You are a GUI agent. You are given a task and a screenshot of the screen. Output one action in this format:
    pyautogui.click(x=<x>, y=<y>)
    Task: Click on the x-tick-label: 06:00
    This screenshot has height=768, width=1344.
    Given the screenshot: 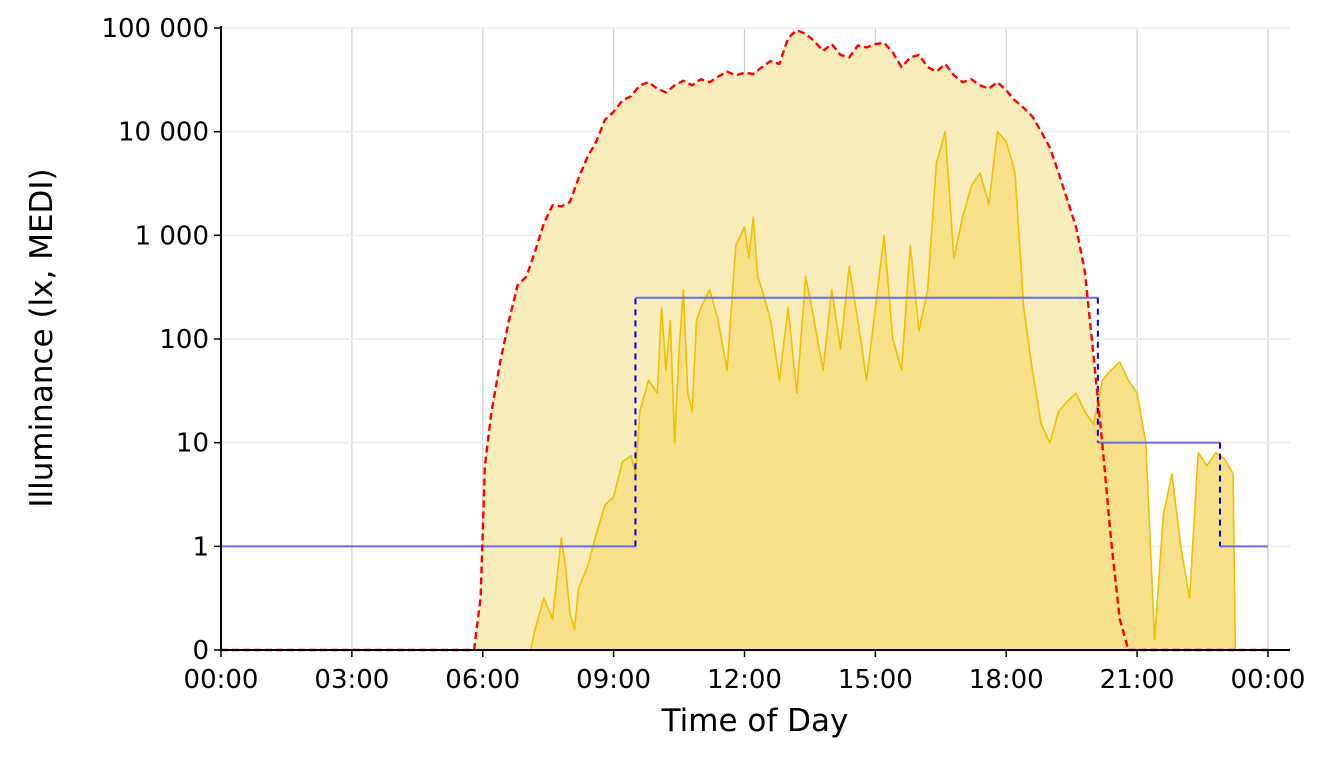 What is the action you would take?
    pyautogui.click(x=482, y=680)
    